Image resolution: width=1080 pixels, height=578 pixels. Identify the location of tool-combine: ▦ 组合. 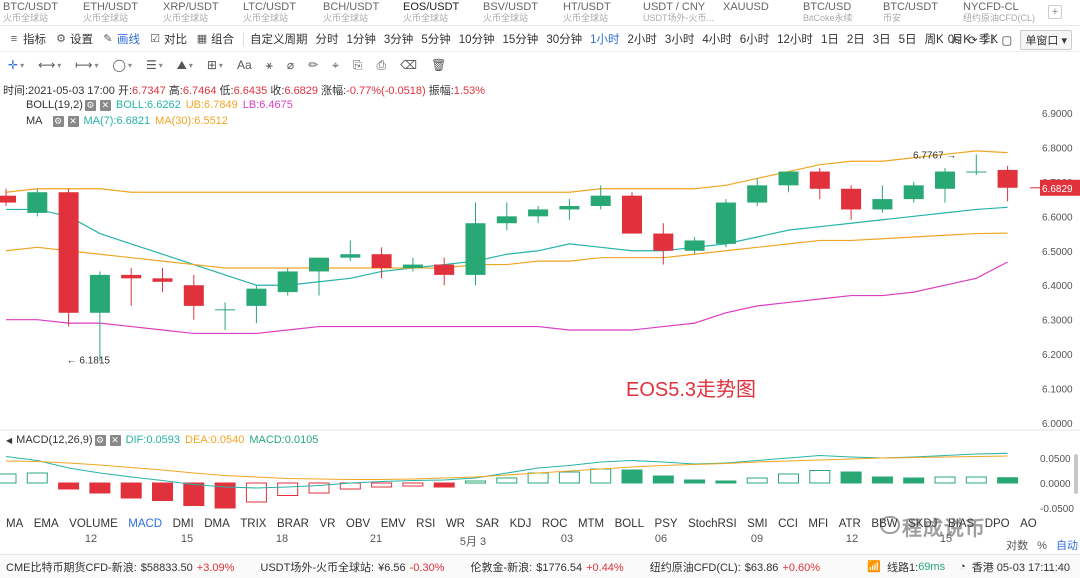
(215, 39).